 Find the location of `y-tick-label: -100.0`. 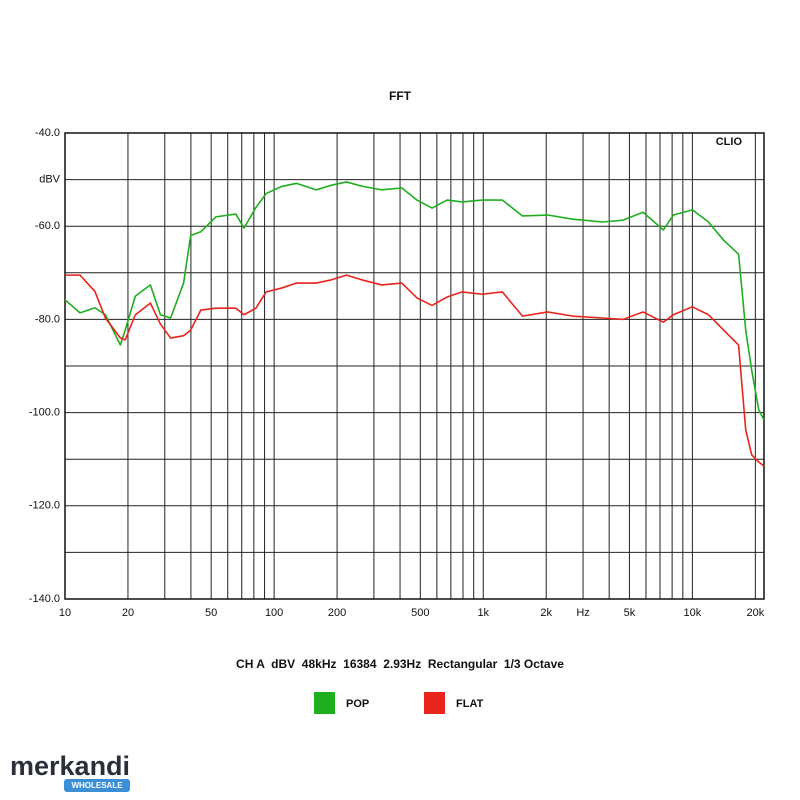

y-tick-label: -100.0 is located at coordinates (44, 413).